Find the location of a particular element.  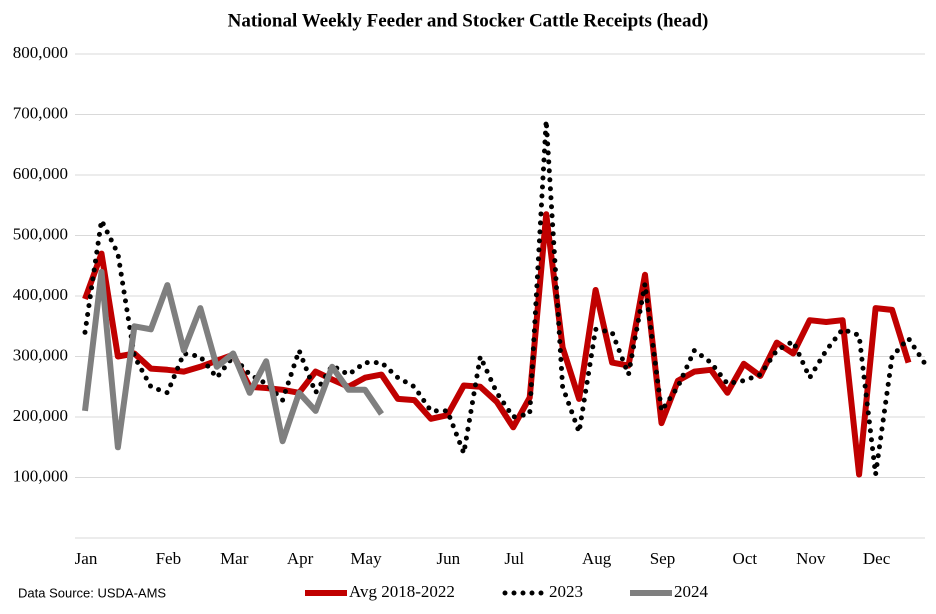

x-tick-label: Apr is located at coordinates (300, 558).